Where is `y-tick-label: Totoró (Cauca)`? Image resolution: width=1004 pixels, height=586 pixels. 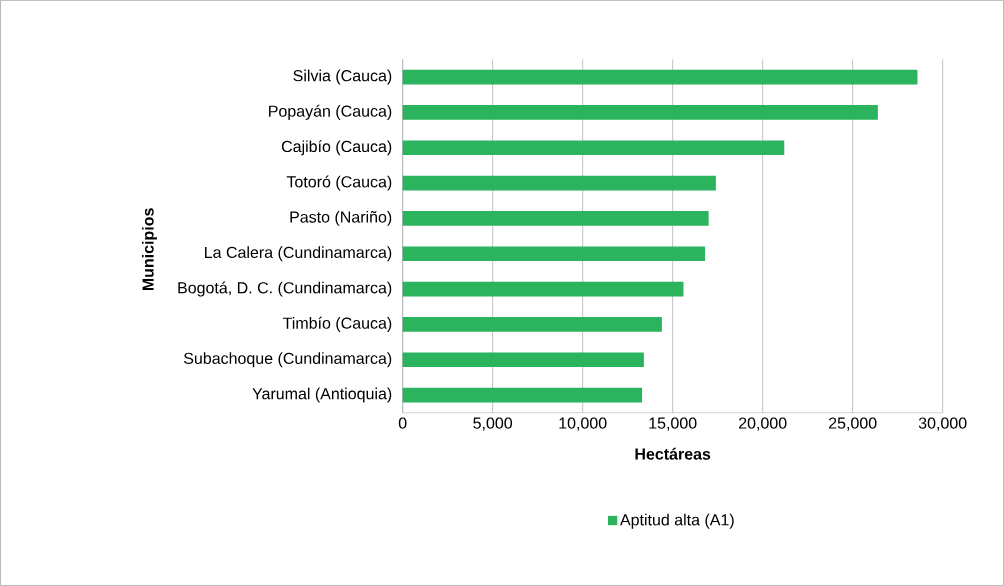
y-tick-label: Totoró (Cauca) is located at coordinates (339, 183).